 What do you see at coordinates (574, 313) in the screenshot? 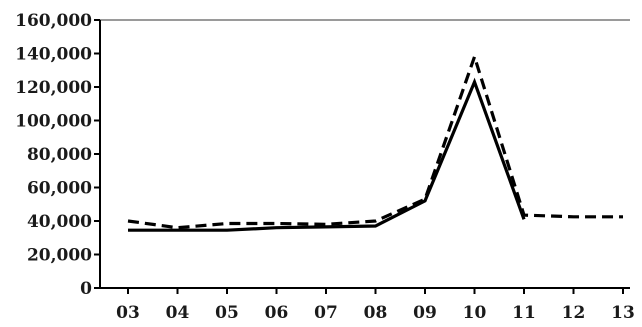
I see `x-tick-label: 12` at bounding box center [574, 313].